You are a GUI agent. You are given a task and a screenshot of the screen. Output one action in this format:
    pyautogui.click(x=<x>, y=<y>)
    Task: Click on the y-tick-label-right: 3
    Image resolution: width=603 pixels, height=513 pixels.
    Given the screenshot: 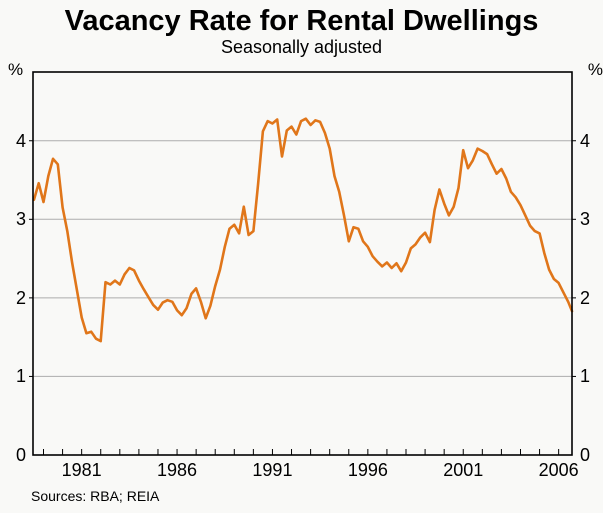 What is the action you would take?
    pyautogui.click(x=585, y=219)
    